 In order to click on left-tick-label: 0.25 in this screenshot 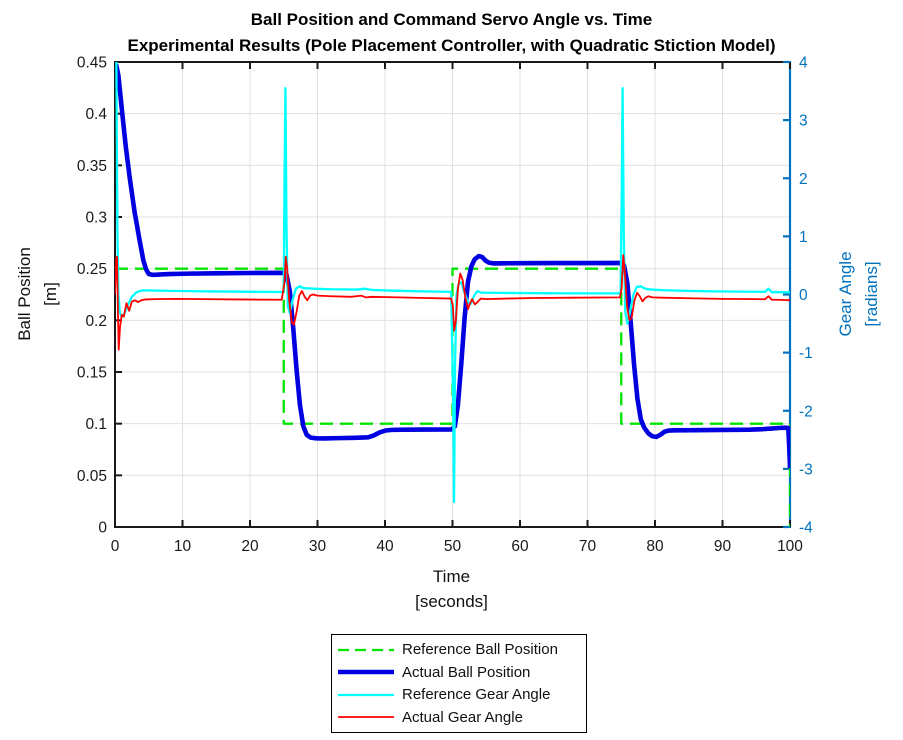, I will do `click(92, 269)`.